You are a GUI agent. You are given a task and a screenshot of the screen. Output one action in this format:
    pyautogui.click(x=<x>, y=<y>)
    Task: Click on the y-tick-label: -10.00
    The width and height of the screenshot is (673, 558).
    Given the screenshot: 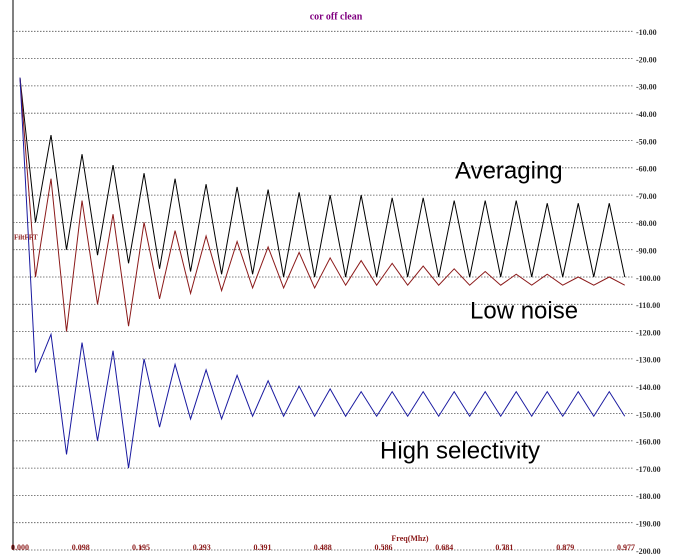 What is the action you would take?
    pyautogui.click(x=646, y=32)
    